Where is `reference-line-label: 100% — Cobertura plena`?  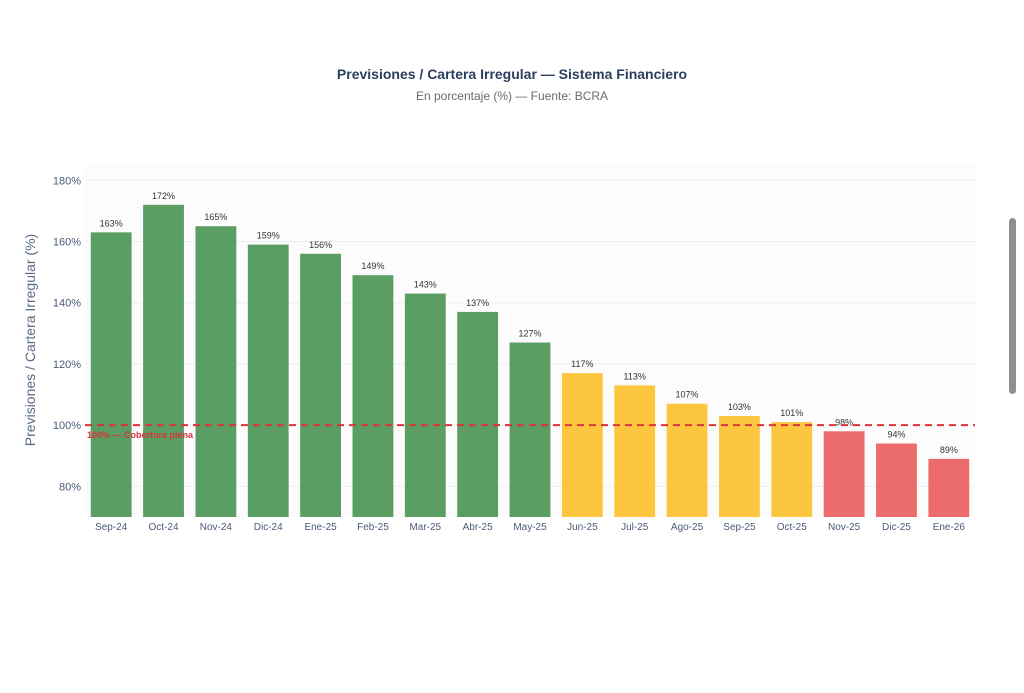 reference-line-label: 100% — Cobertura plena is located at coordinates (140, 435).